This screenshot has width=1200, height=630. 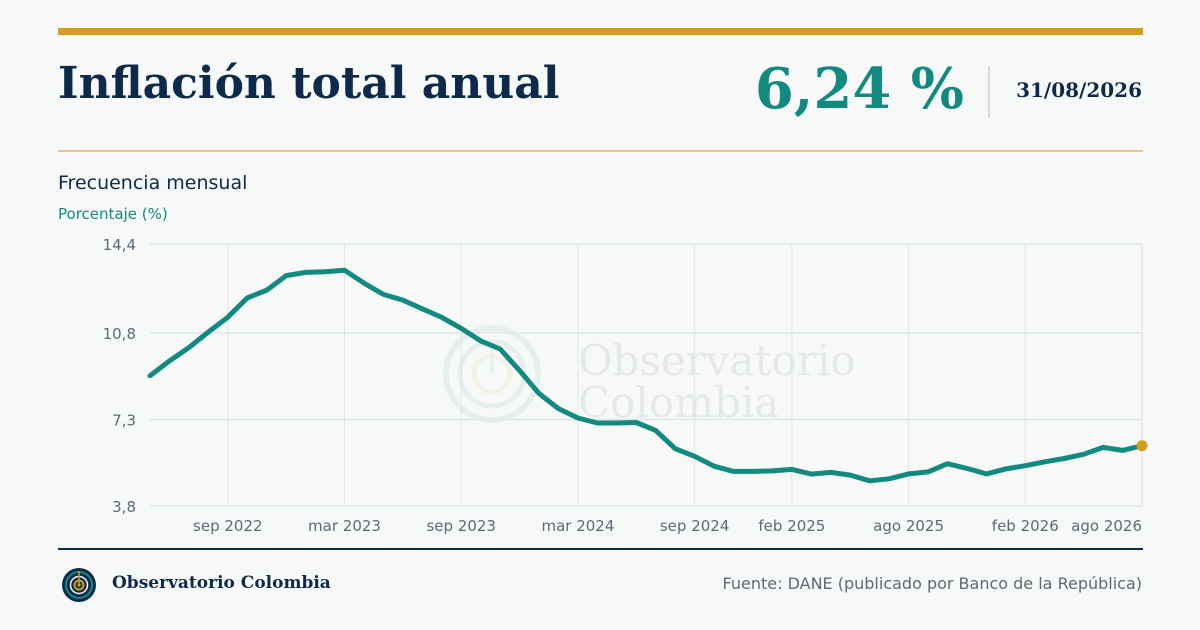 I want to click on header-separator, so click(x=600, y=151).